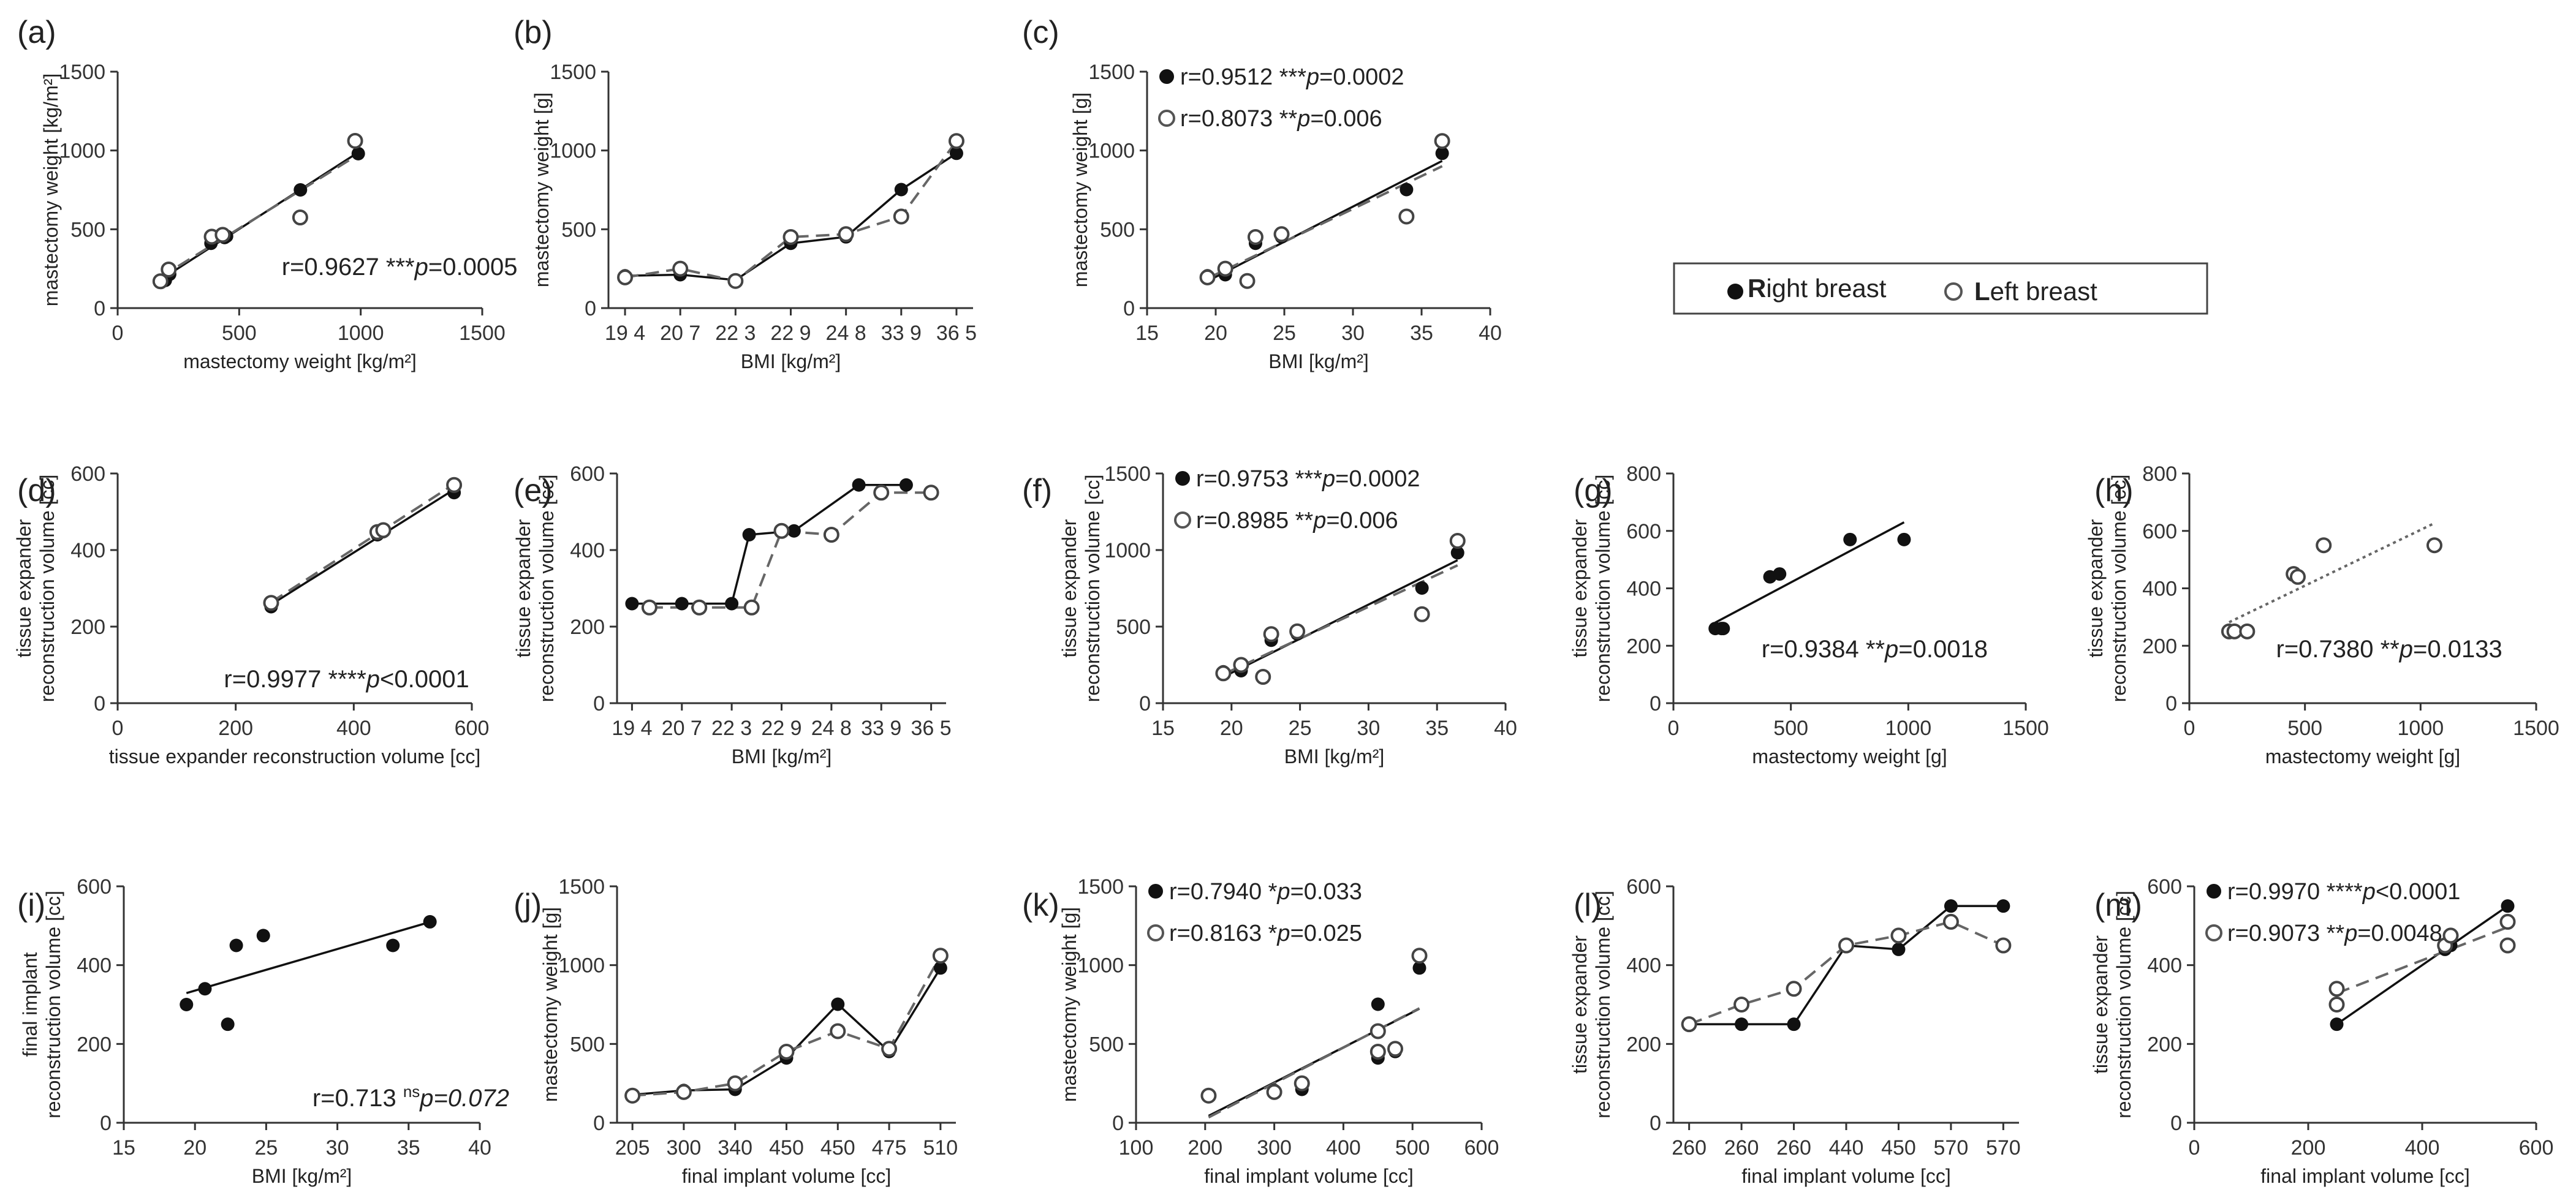  Describe the element at coordinates (1205, 1148) in the screenshot. I see `x-tick-label-k-1: 200` at that location.